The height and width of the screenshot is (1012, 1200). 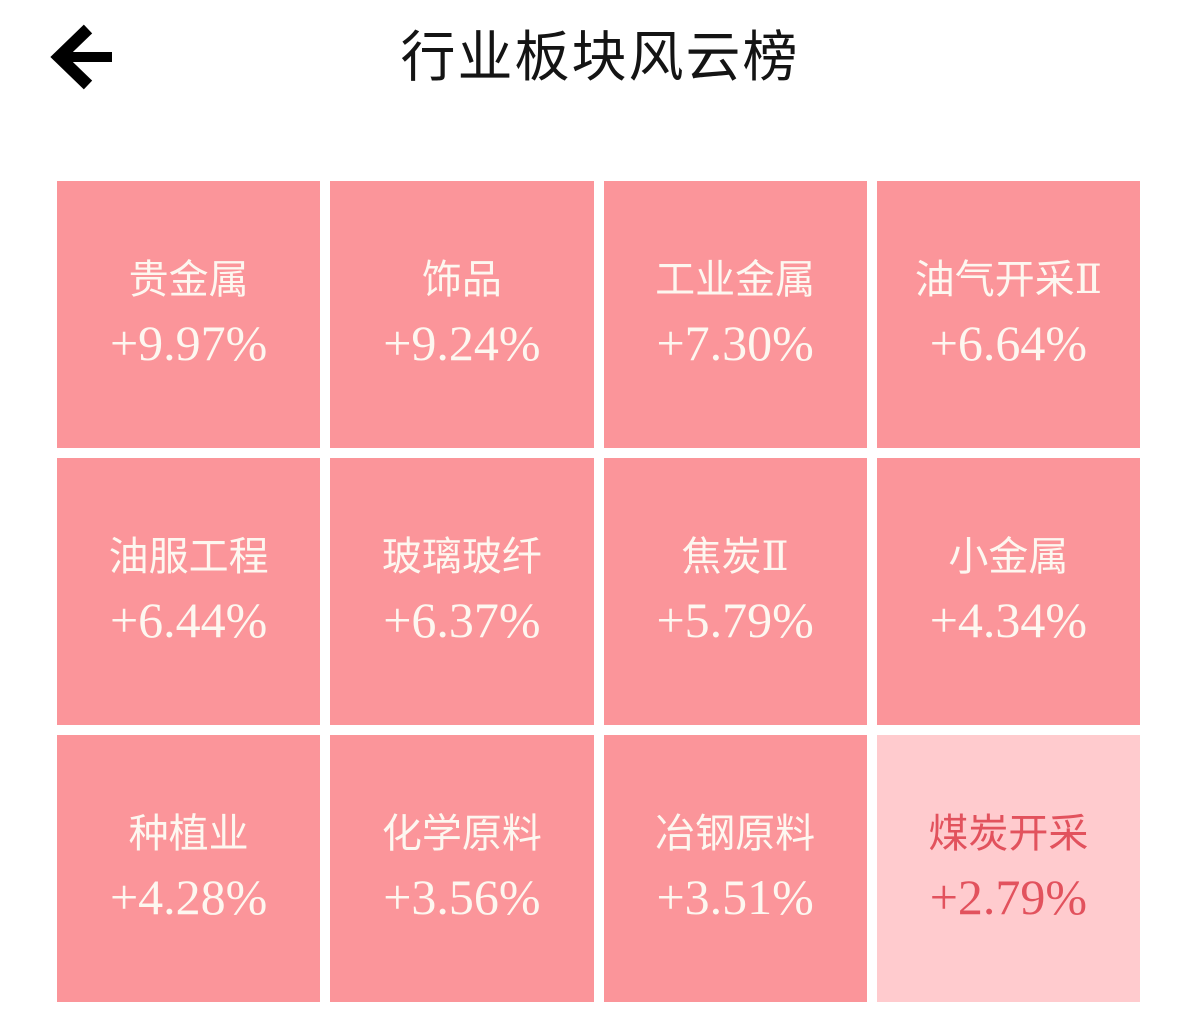 I want to click on sector-name: 贵金属, so click(x=188, y=279).